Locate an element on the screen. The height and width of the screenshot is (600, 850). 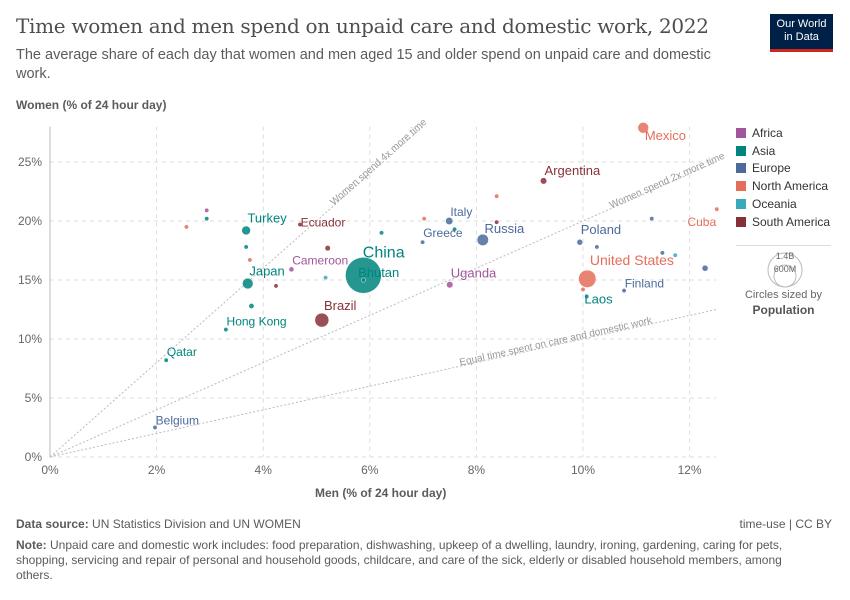
logo-line-1: Our World is located at coordinates (801, 24).